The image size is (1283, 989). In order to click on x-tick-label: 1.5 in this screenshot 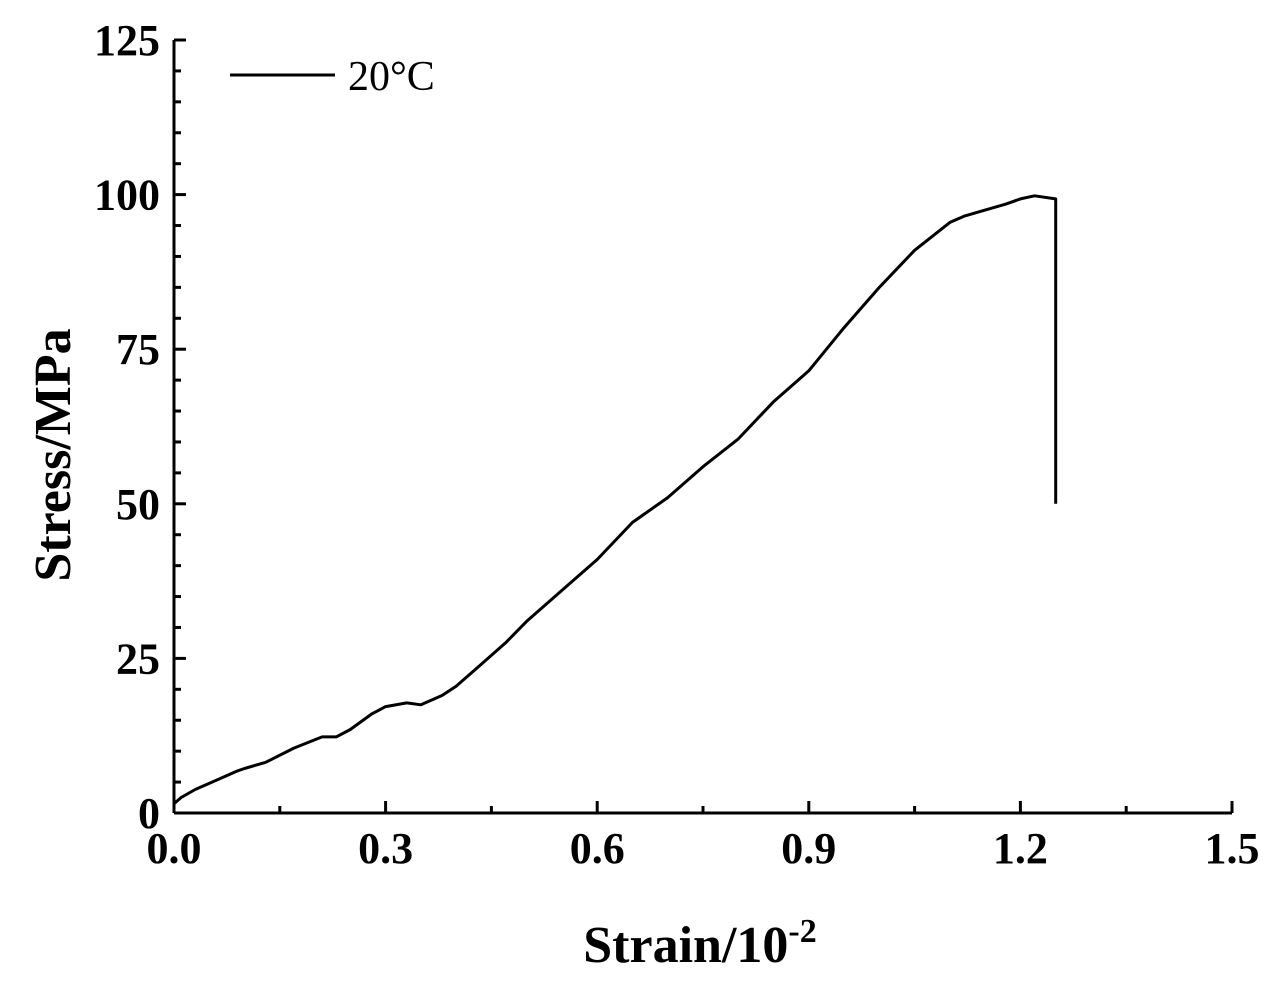, I will do `click(1232, 848)`.